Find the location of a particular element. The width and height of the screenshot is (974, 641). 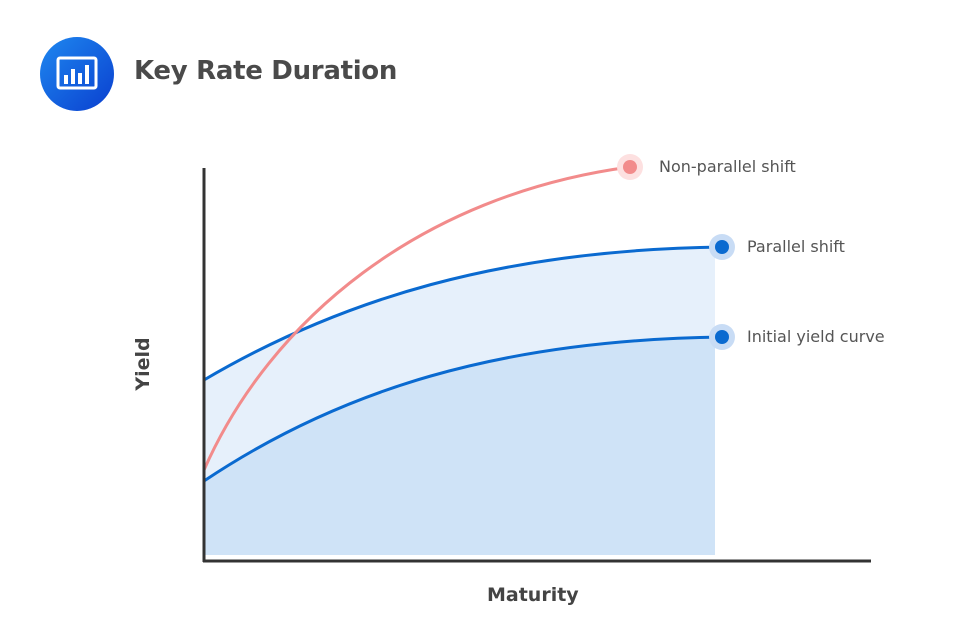

initial-end-point is located at coordinates (722, 337).